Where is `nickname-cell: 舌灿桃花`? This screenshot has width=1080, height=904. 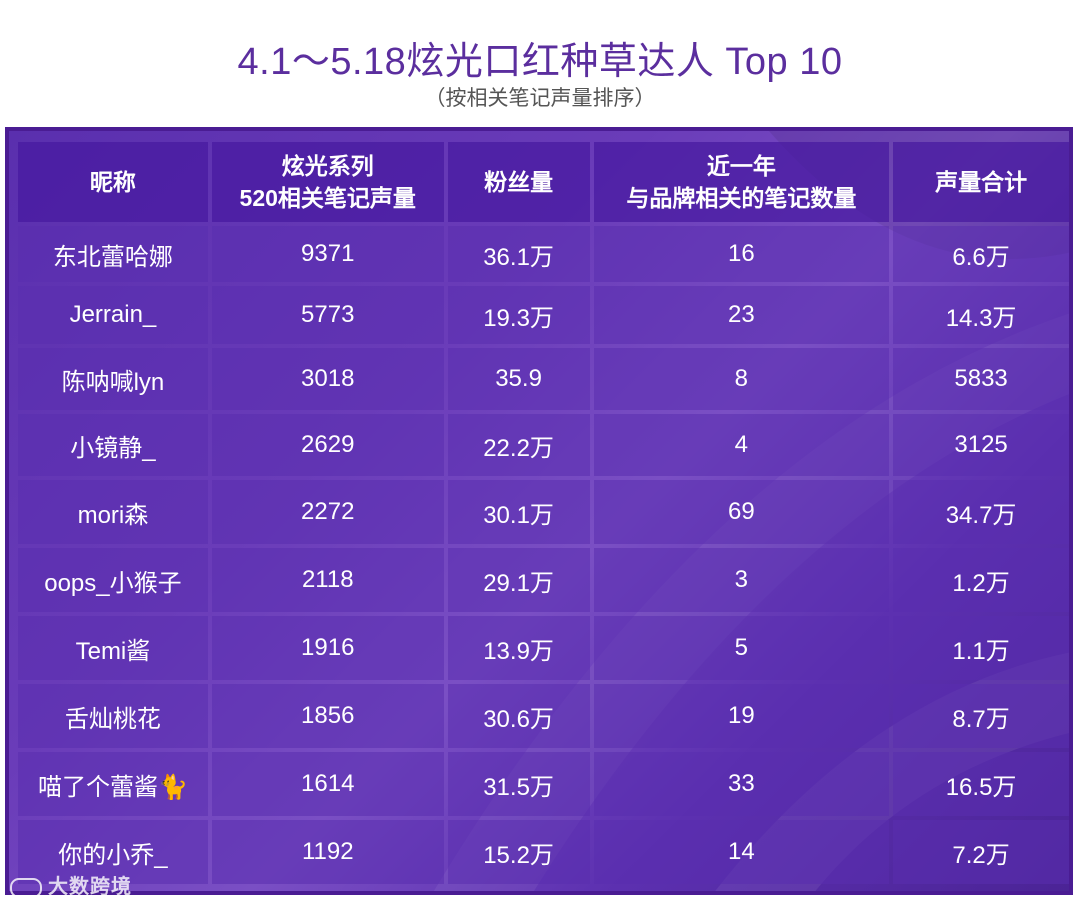
nickname-cell: 舌灿桃花 is located at coordinates (113, 716).